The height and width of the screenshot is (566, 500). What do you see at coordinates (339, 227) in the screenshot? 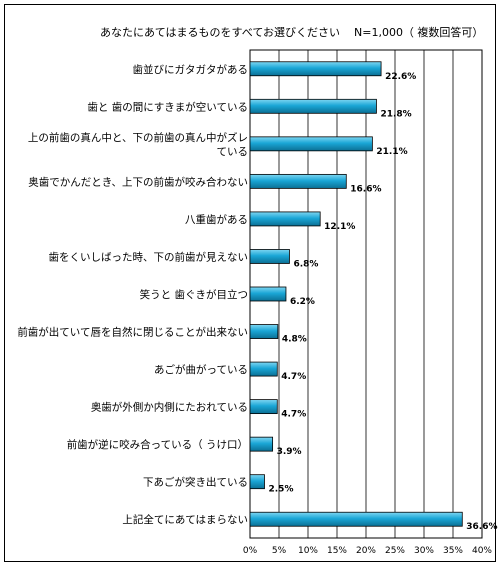
I see `data-label: 12.1%` at bounding box center [339, 227].